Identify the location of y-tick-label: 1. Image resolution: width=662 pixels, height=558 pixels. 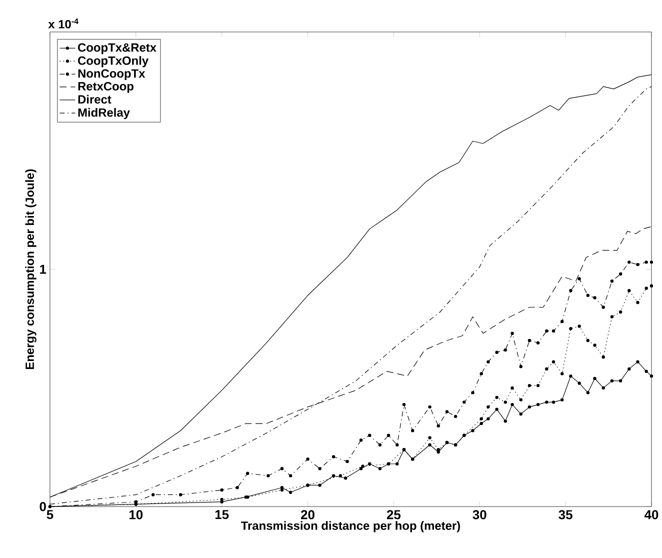
(43, 269).